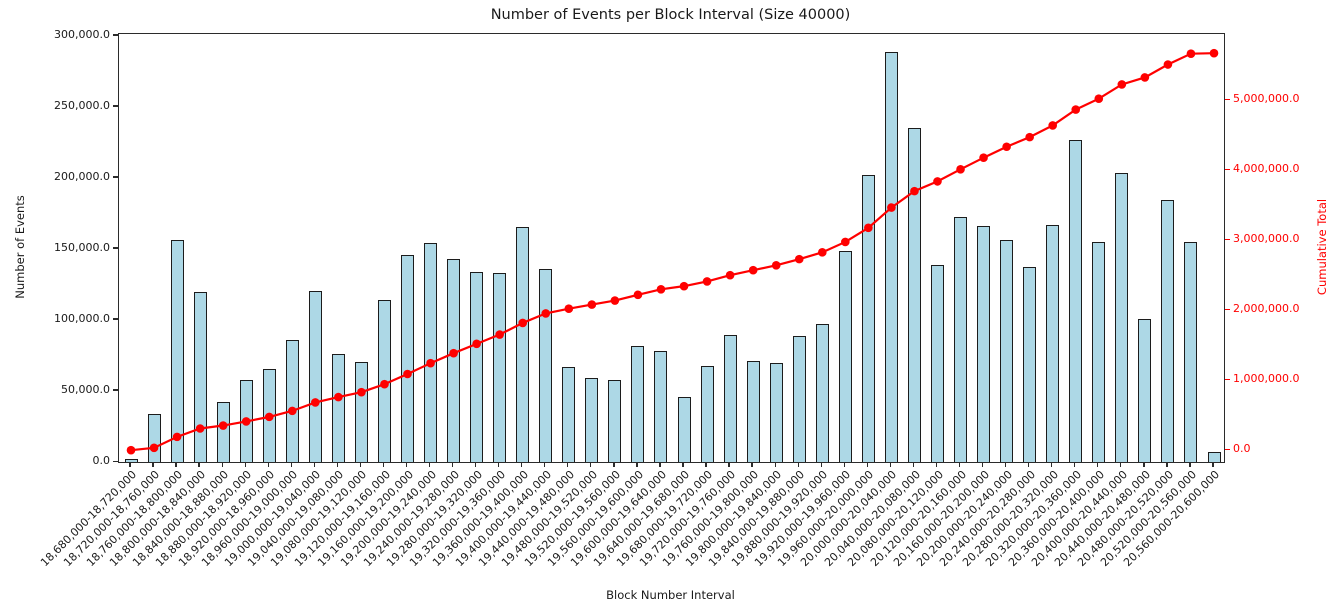 The width and height of the screenshot is (1336, 615). I want to click on y-tick-label-right: 0.0, so click(1242, 449).